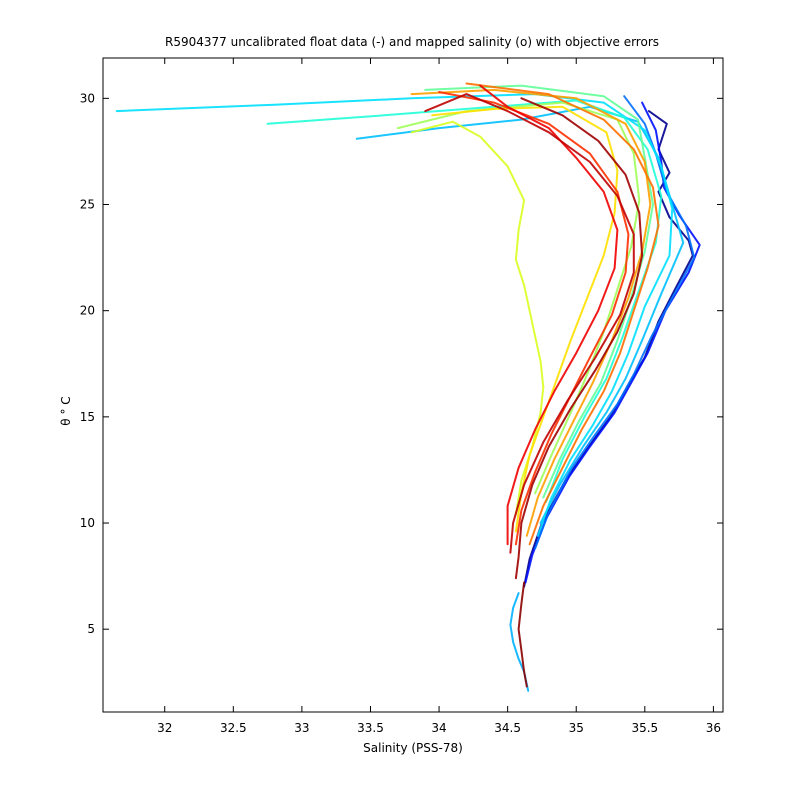  Describe the element at coordinates (370, 728) in the screenshot. I see `x-tick-label: 33.5` at that location.